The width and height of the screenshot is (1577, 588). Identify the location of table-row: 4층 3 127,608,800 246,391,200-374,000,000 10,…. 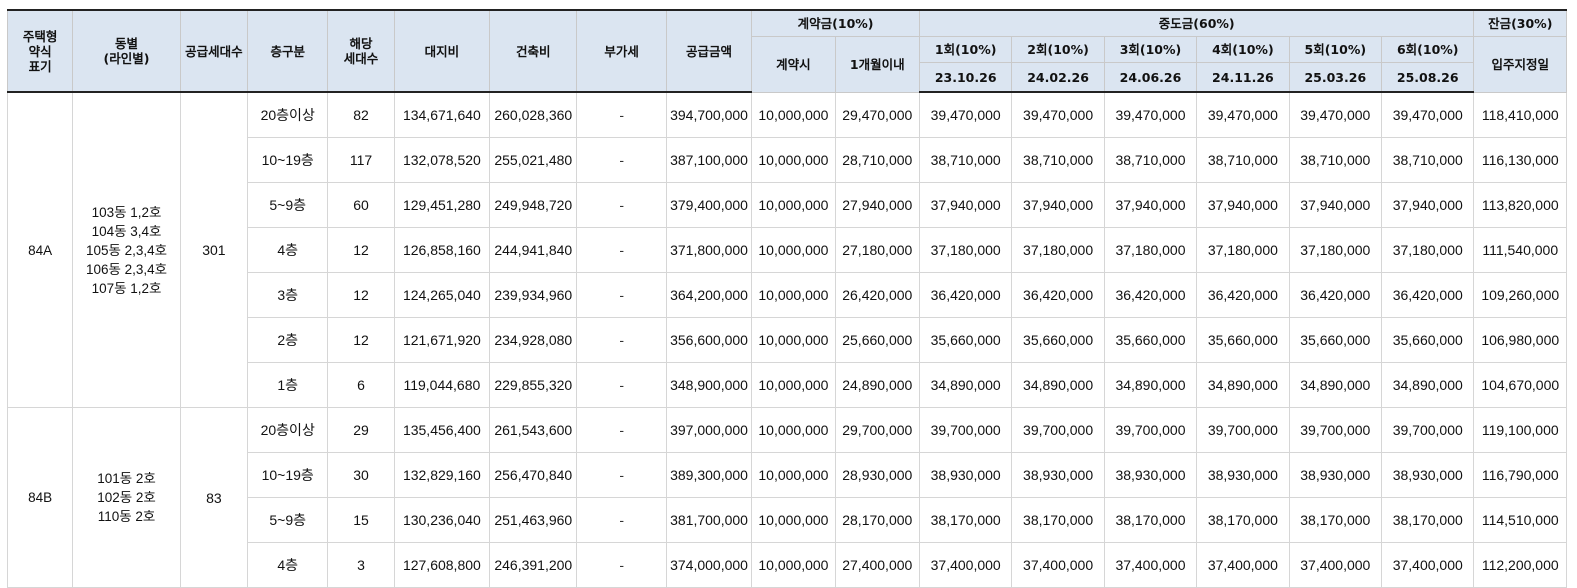
(787, 565).